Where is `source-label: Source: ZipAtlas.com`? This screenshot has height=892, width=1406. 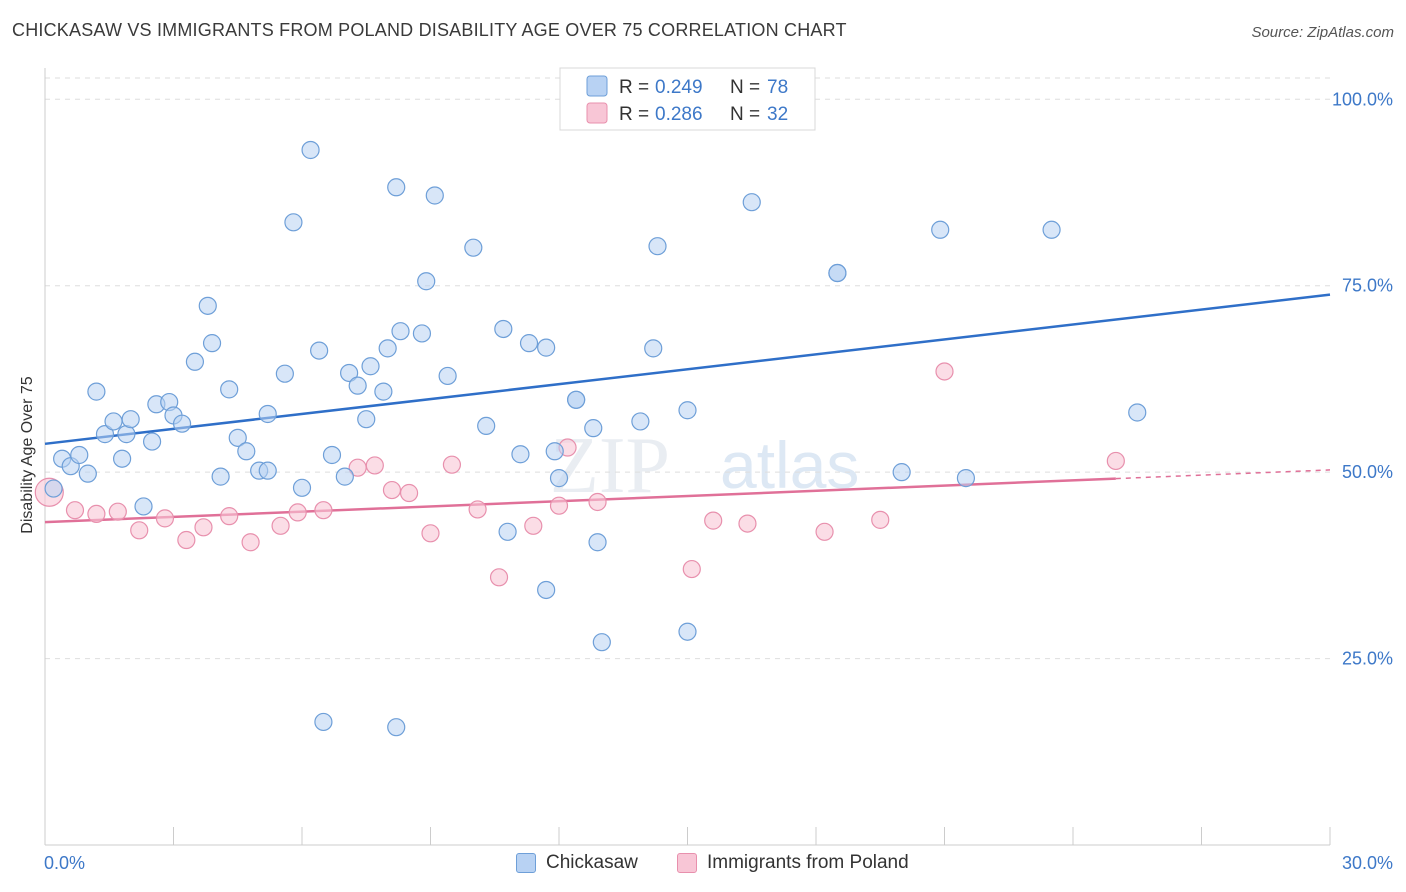
source-label: Source: ZipAtlas.com is located at coordinates (1322, 32).